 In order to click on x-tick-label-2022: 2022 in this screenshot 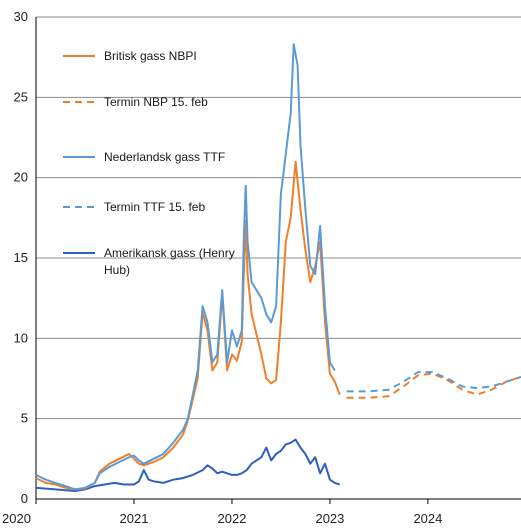, I will do `click(231, 518)`.